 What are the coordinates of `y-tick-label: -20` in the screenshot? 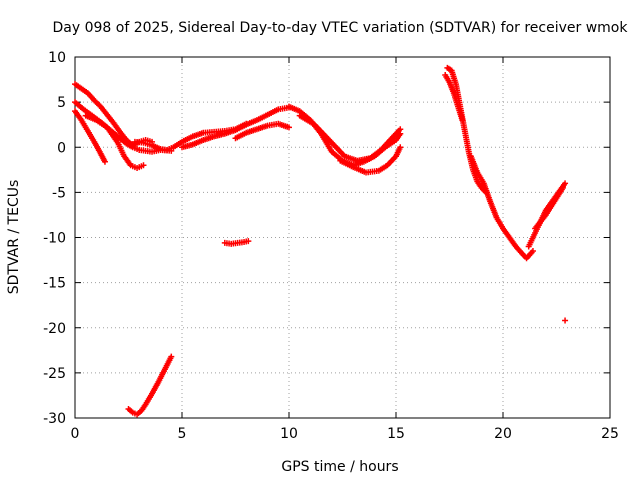 It's located at (54, 329).